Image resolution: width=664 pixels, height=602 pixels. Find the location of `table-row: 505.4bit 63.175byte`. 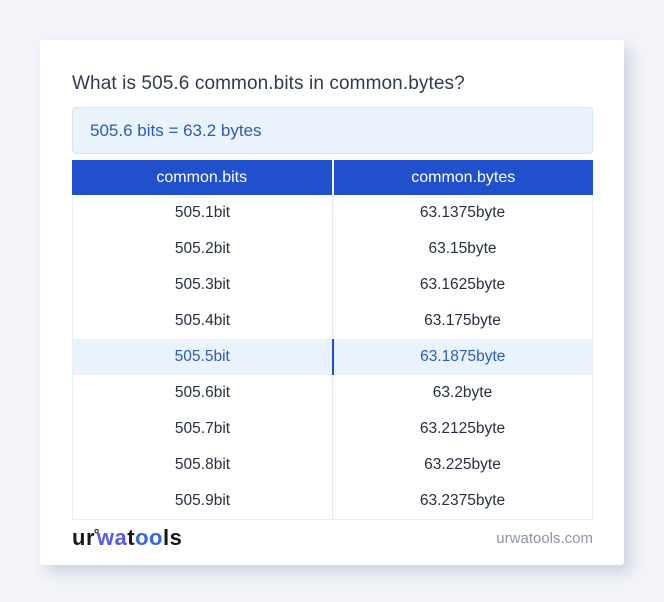

table-row: 505.4bit 63.175byte is located at coordinates (332, 321).